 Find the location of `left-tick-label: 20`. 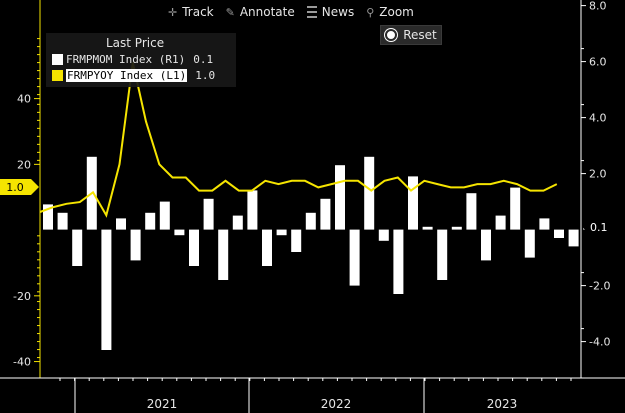

left-tick-label: 20 is located at coordinates (24, 164).